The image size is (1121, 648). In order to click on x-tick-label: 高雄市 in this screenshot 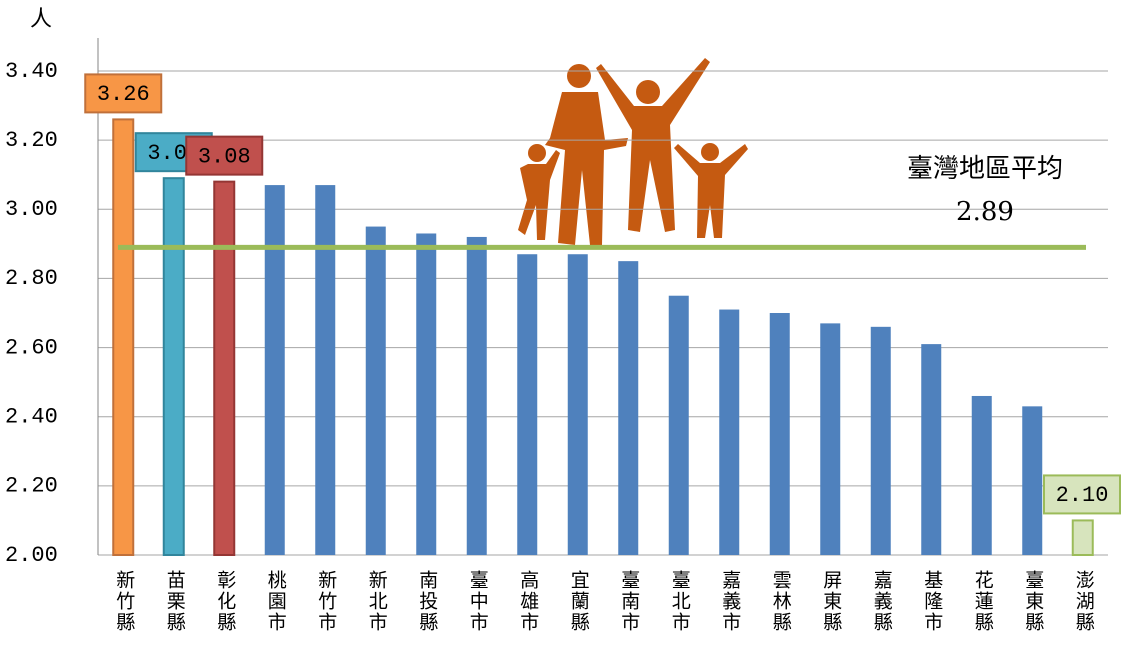, I will do `click(528, 601)`.